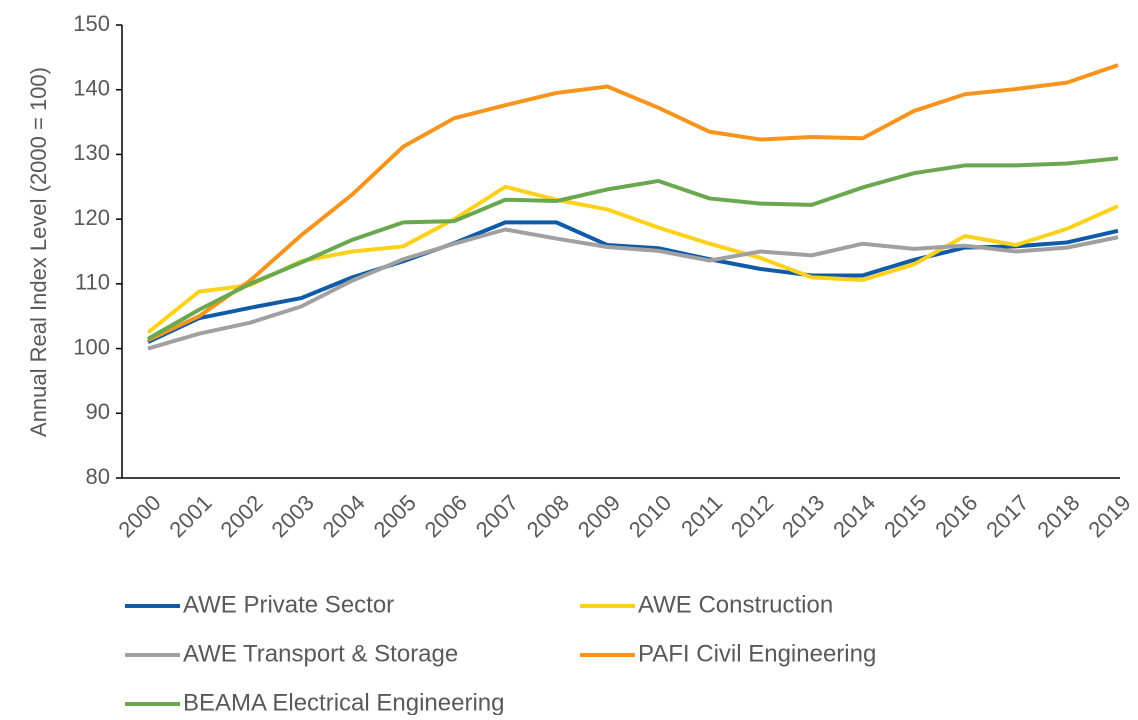 This screenshot has height=720, width=1138. I want to click on x-tick-label: 2016, so click(956, 516).